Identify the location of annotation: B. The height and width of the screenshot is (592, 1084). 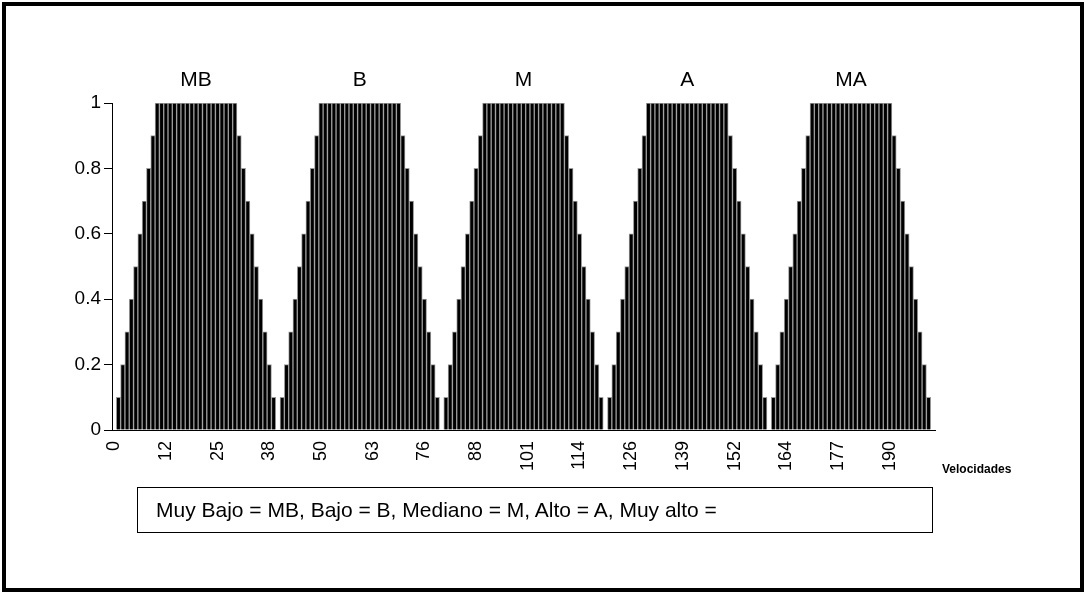
(359, 79).